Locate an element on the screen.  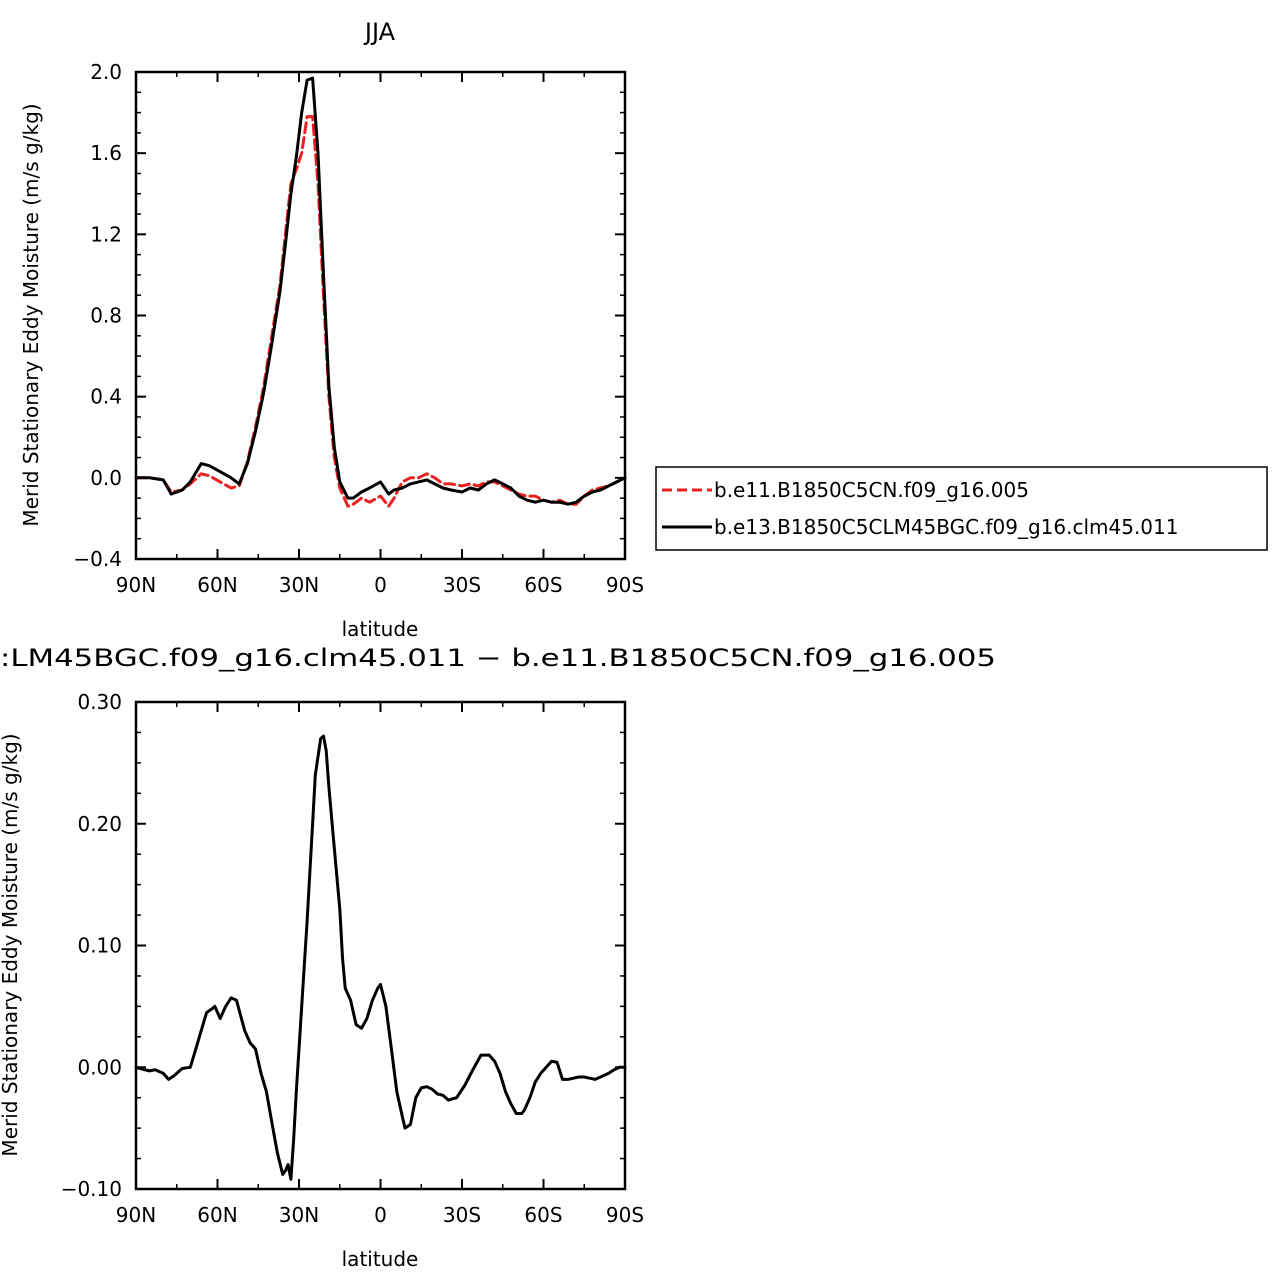
top-x-tick-label: 30S is located at coordinates (462, 585).